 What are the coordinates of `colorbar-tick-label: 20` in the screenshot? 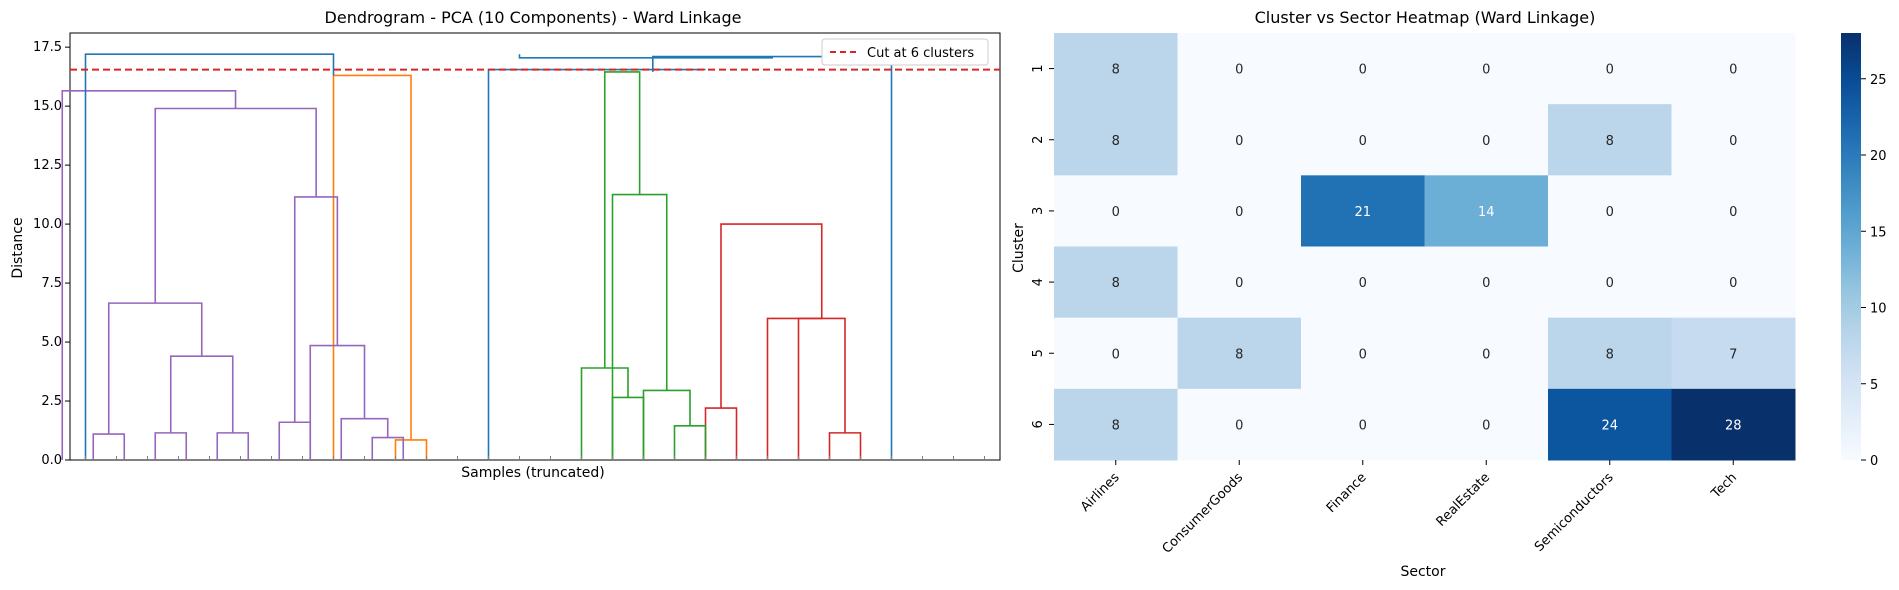 It's located at (1878, 156).